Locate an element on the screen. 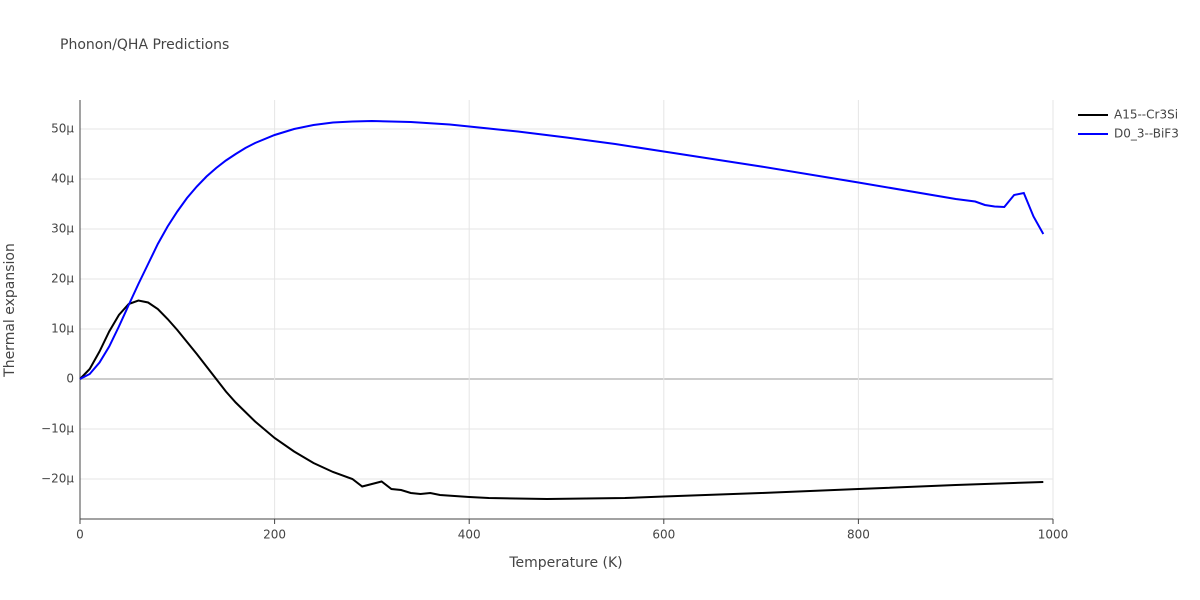 Image resolution: width=1200 pixels, height=600 pixels. x-tick-label: 0 is located at coordinates (80, 535).